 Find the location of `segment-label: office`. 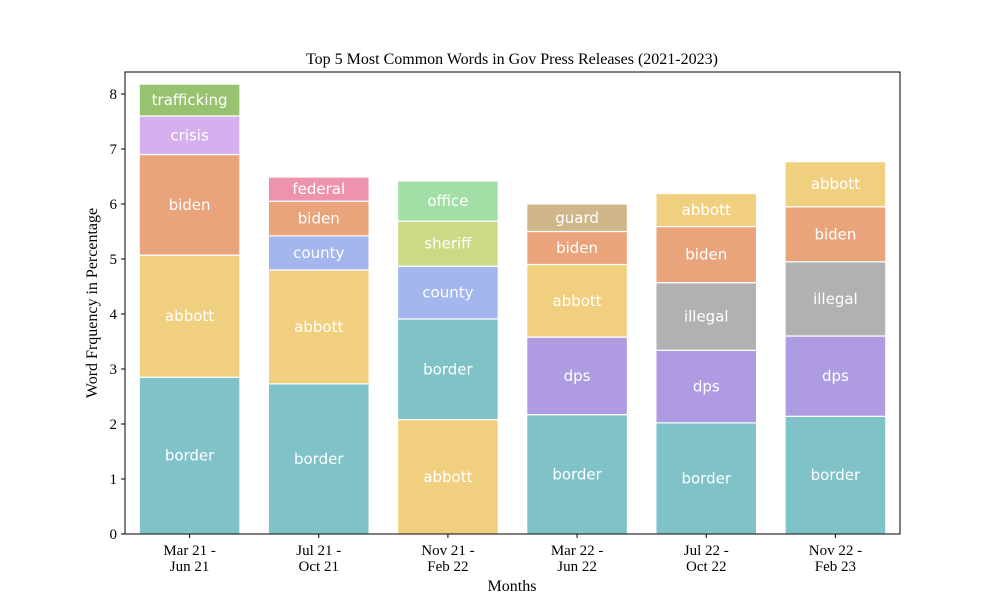

segment-label: office is located at coordinates (447, 201).